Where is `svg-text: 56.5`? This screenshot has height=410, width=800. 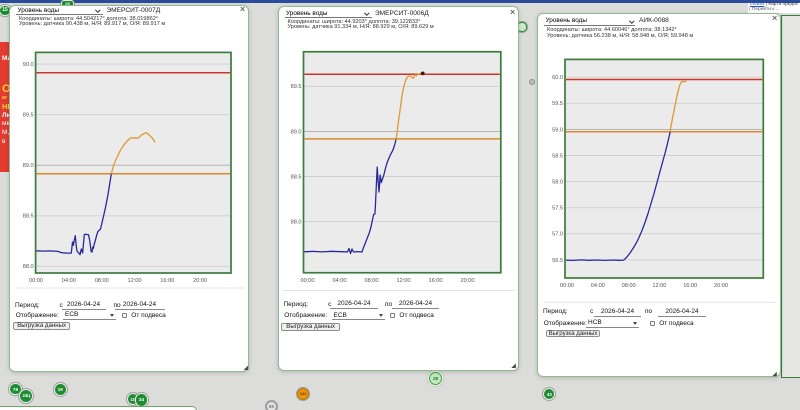
svg-text: 56.5 is located at coordinates (557, 260).